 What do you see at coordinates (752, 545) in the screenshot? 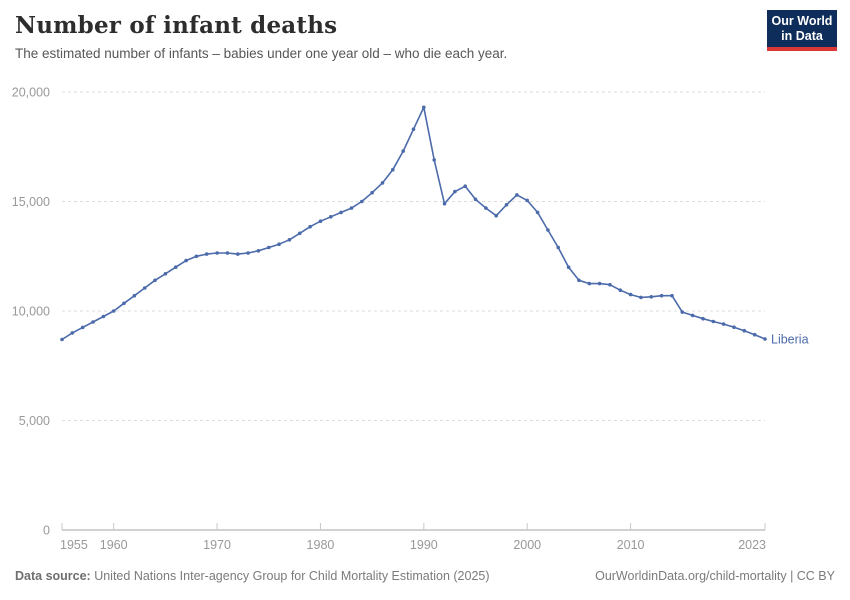
I see `x-axis-tick-label: 2023` at bounding box center [752, 545].